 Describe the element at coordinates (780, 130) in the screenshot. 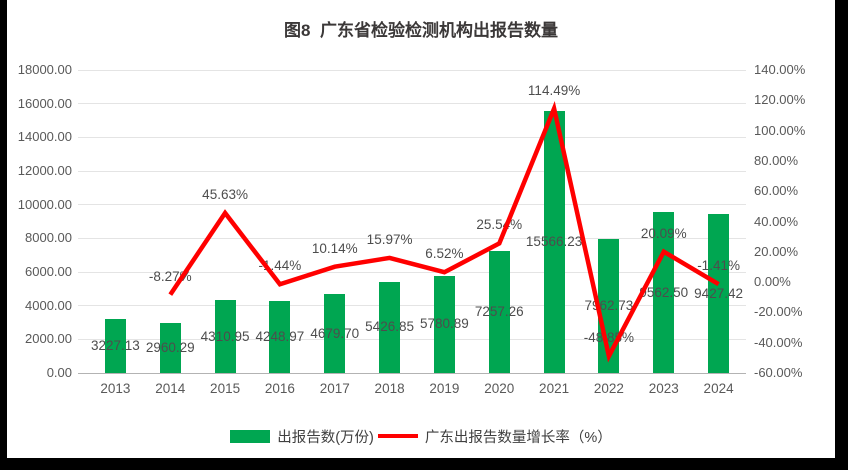

I see `y-axis-tick-right: 100.00%` at that location.